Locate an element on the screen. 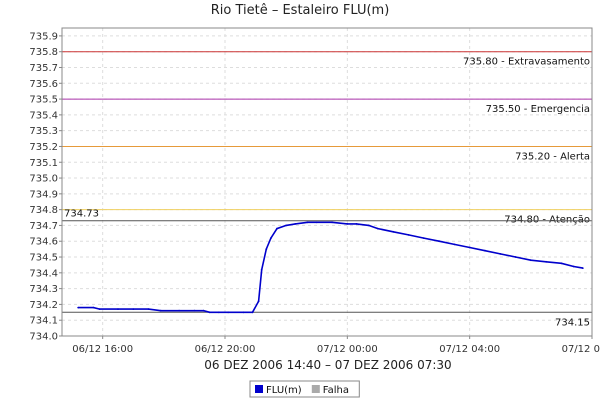  y-tick-label: 734.7 is located at coordinates (43, 226).